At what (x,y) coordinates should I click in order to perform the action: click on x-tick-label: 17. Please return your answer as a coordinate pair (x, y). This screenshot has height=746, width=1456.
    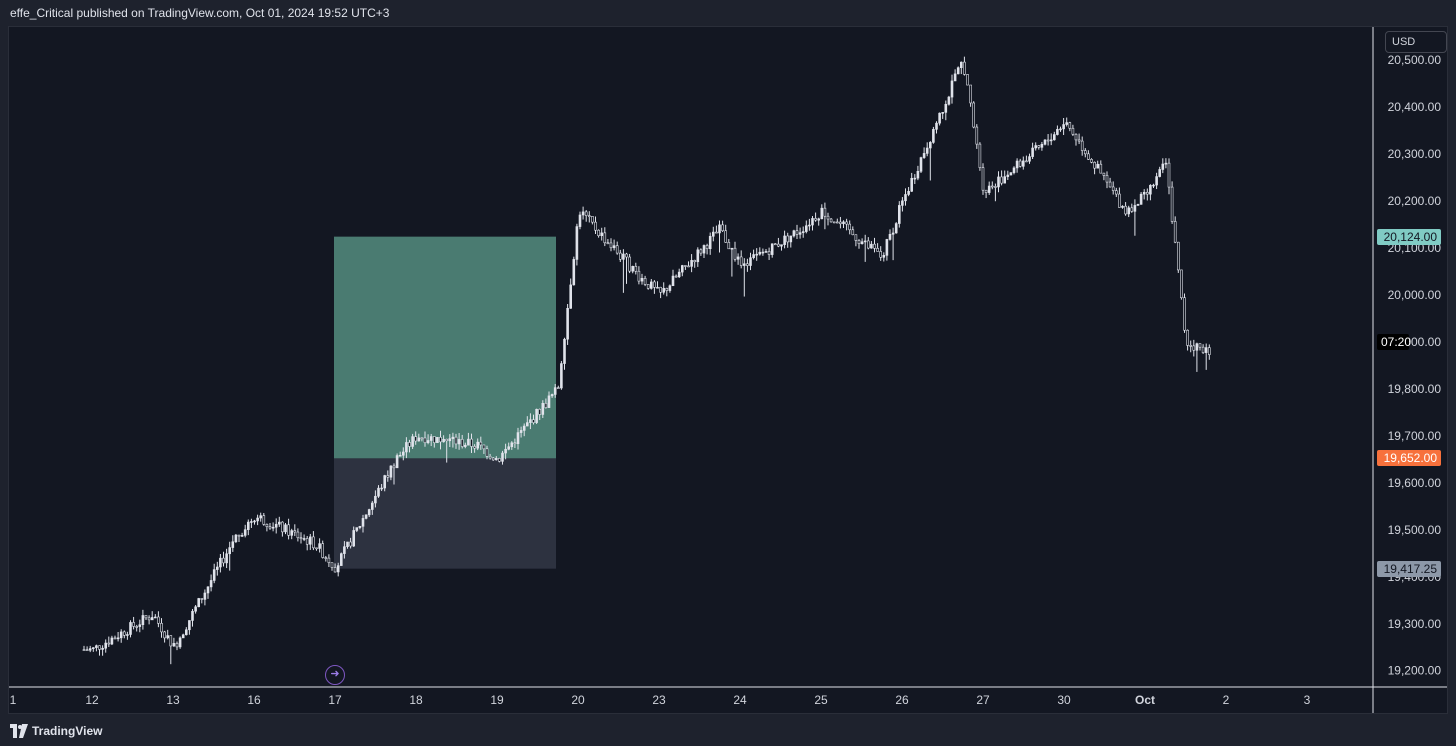
    Looking at the image, I should click on (335, 700).